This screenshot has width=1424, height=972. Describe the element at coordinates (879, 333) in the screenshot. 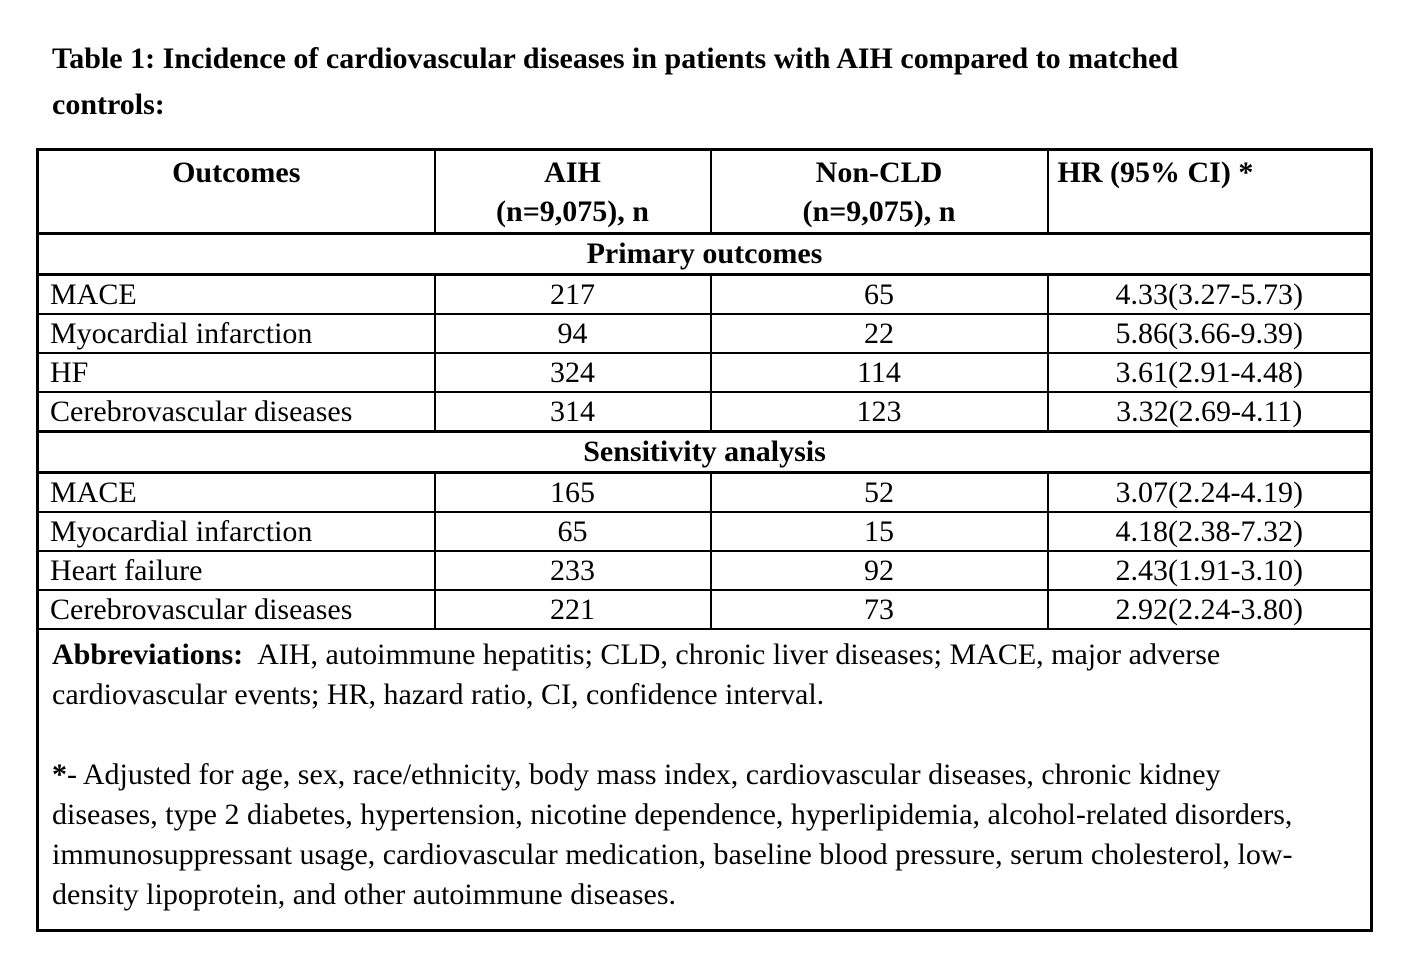

I see `noncld-count-cell: 22` at that location.